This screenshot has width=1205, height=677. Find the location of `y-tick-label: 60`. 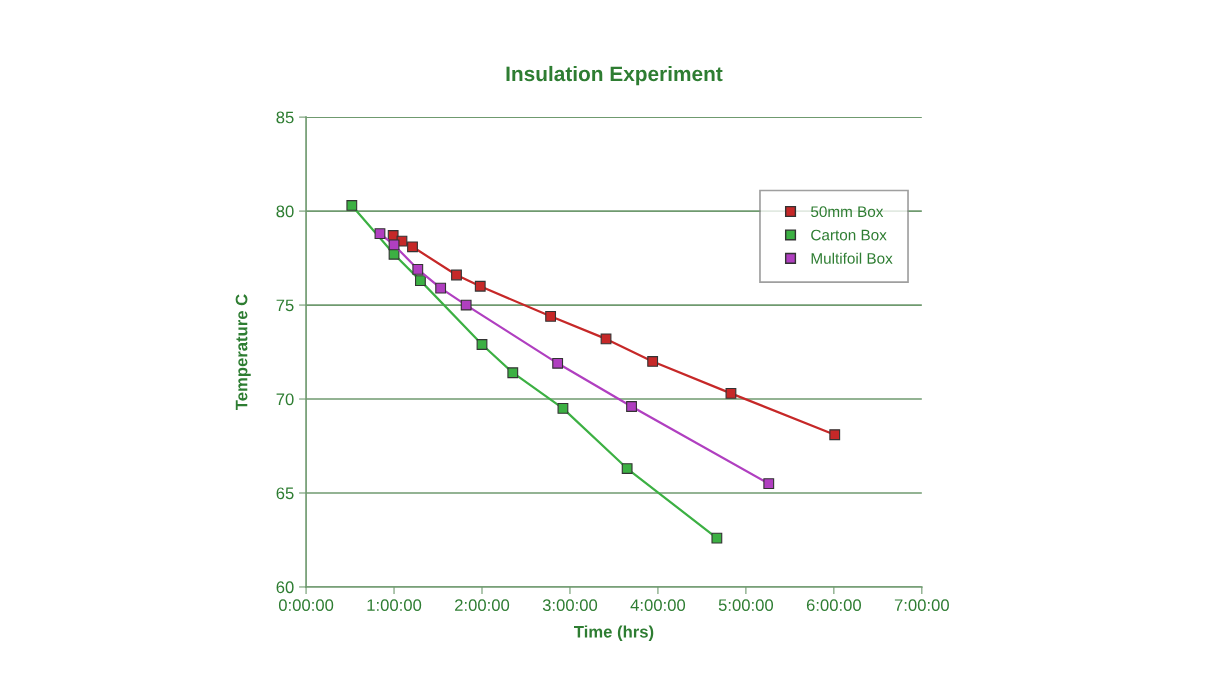

y-tick-label: 60 is located at coordinates (285, 587).